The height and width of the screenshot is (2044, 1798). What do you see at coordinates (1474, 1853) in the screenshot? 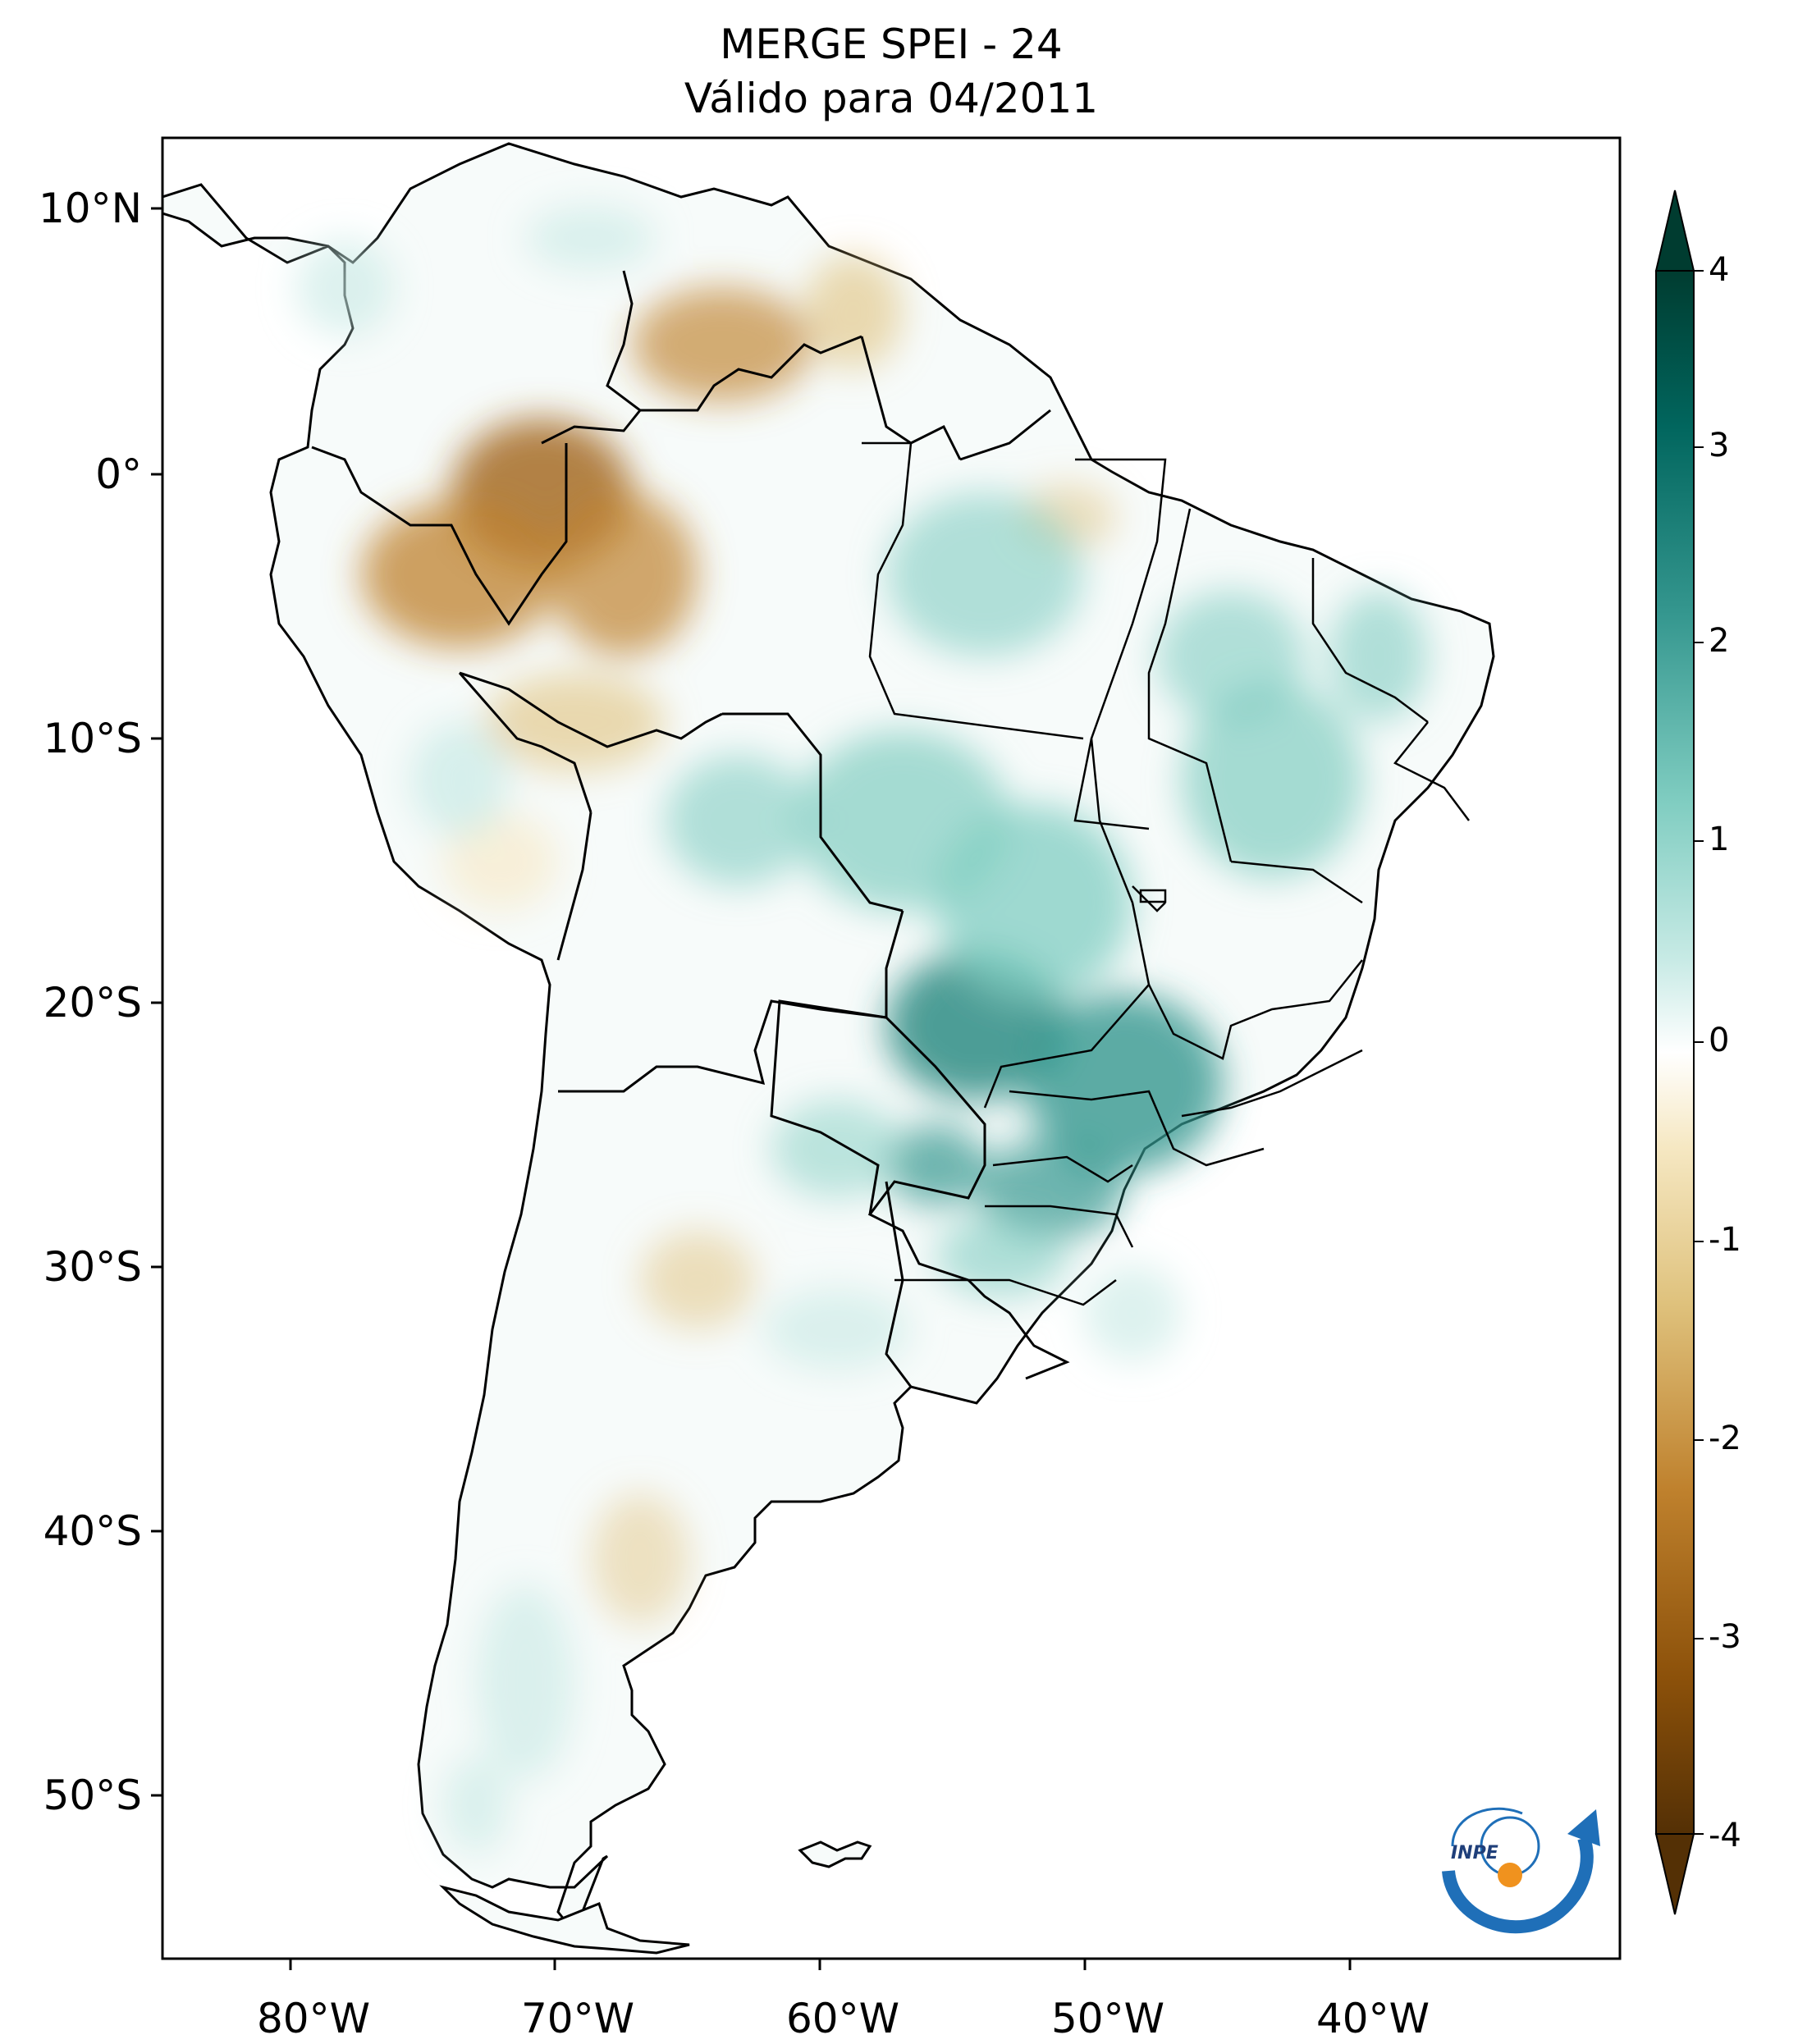
I see `inpe-logo-text: INPE` at bounding box center [1474, 1853].